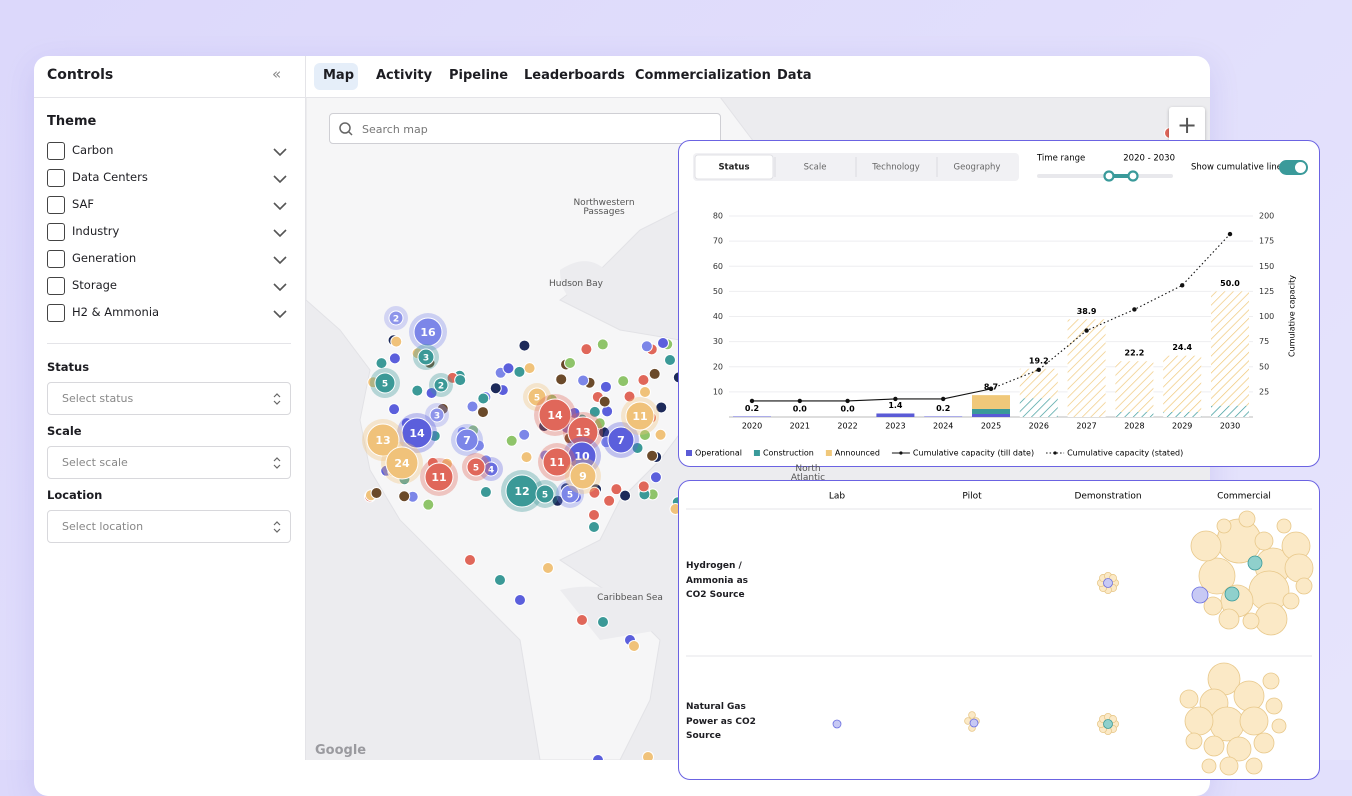 The width and height of the screenshot is (1352, 796). Describe the element at coordinates (479, 75) in the screenshot. I see `nav-tab: Pipeline` at that location.